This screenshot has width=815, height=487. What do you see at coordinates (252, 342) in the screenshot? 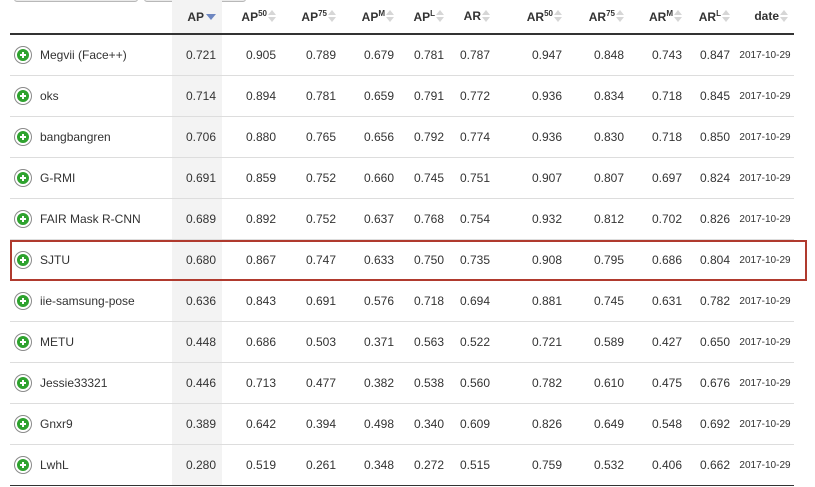
I see `cell-ap50: 0.686` at bounding box center [252, 342].